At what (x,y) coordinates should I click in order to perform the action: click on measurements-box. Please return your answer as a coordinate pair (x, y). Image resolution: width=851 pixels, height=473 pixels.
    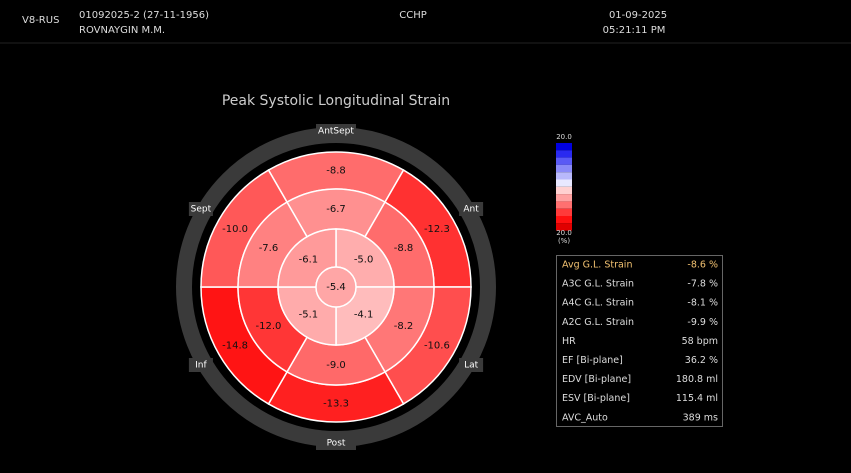
    Looking at the image, I should click on (639, 341).